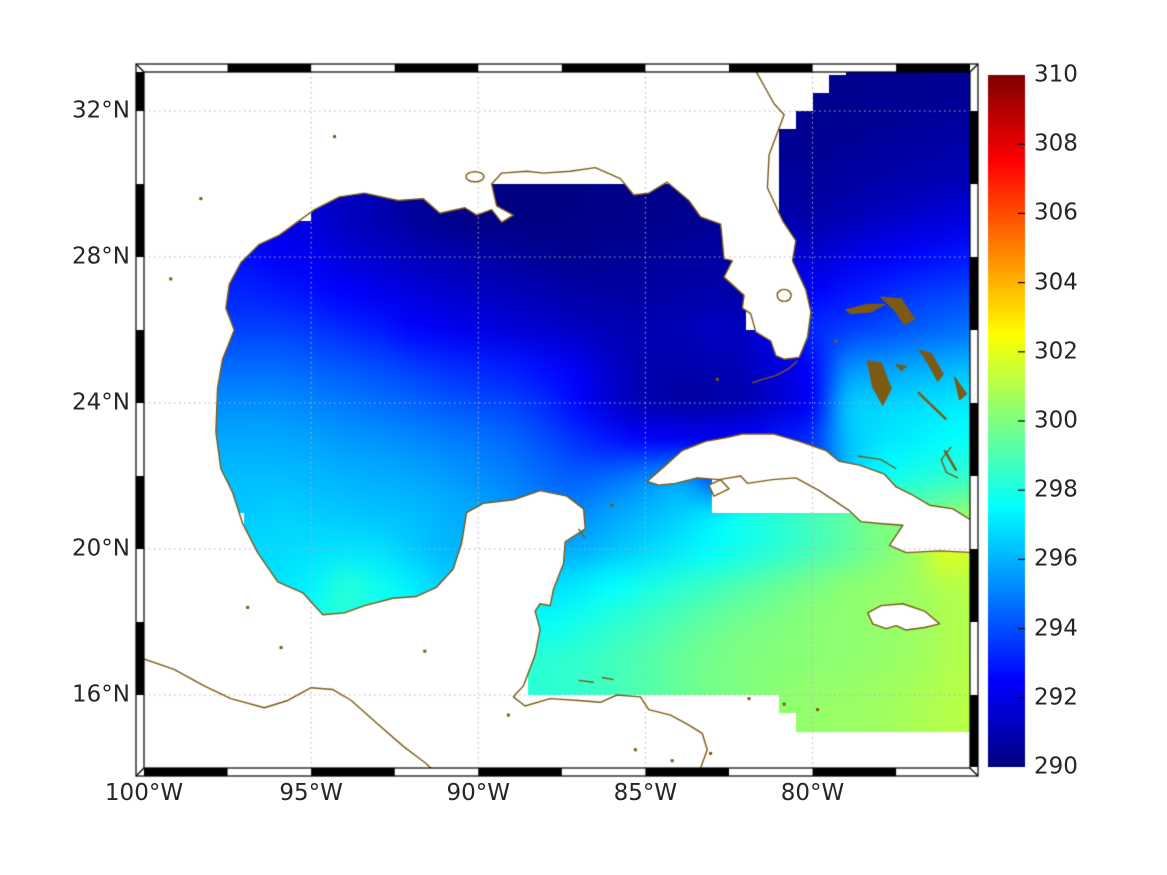 The width and height of the screenshot is (1167, 875). What do you see at coordinates (101, 402) in the screenshot?
I see `y-tick-label: 24°N` at bounding box center [101, 402].